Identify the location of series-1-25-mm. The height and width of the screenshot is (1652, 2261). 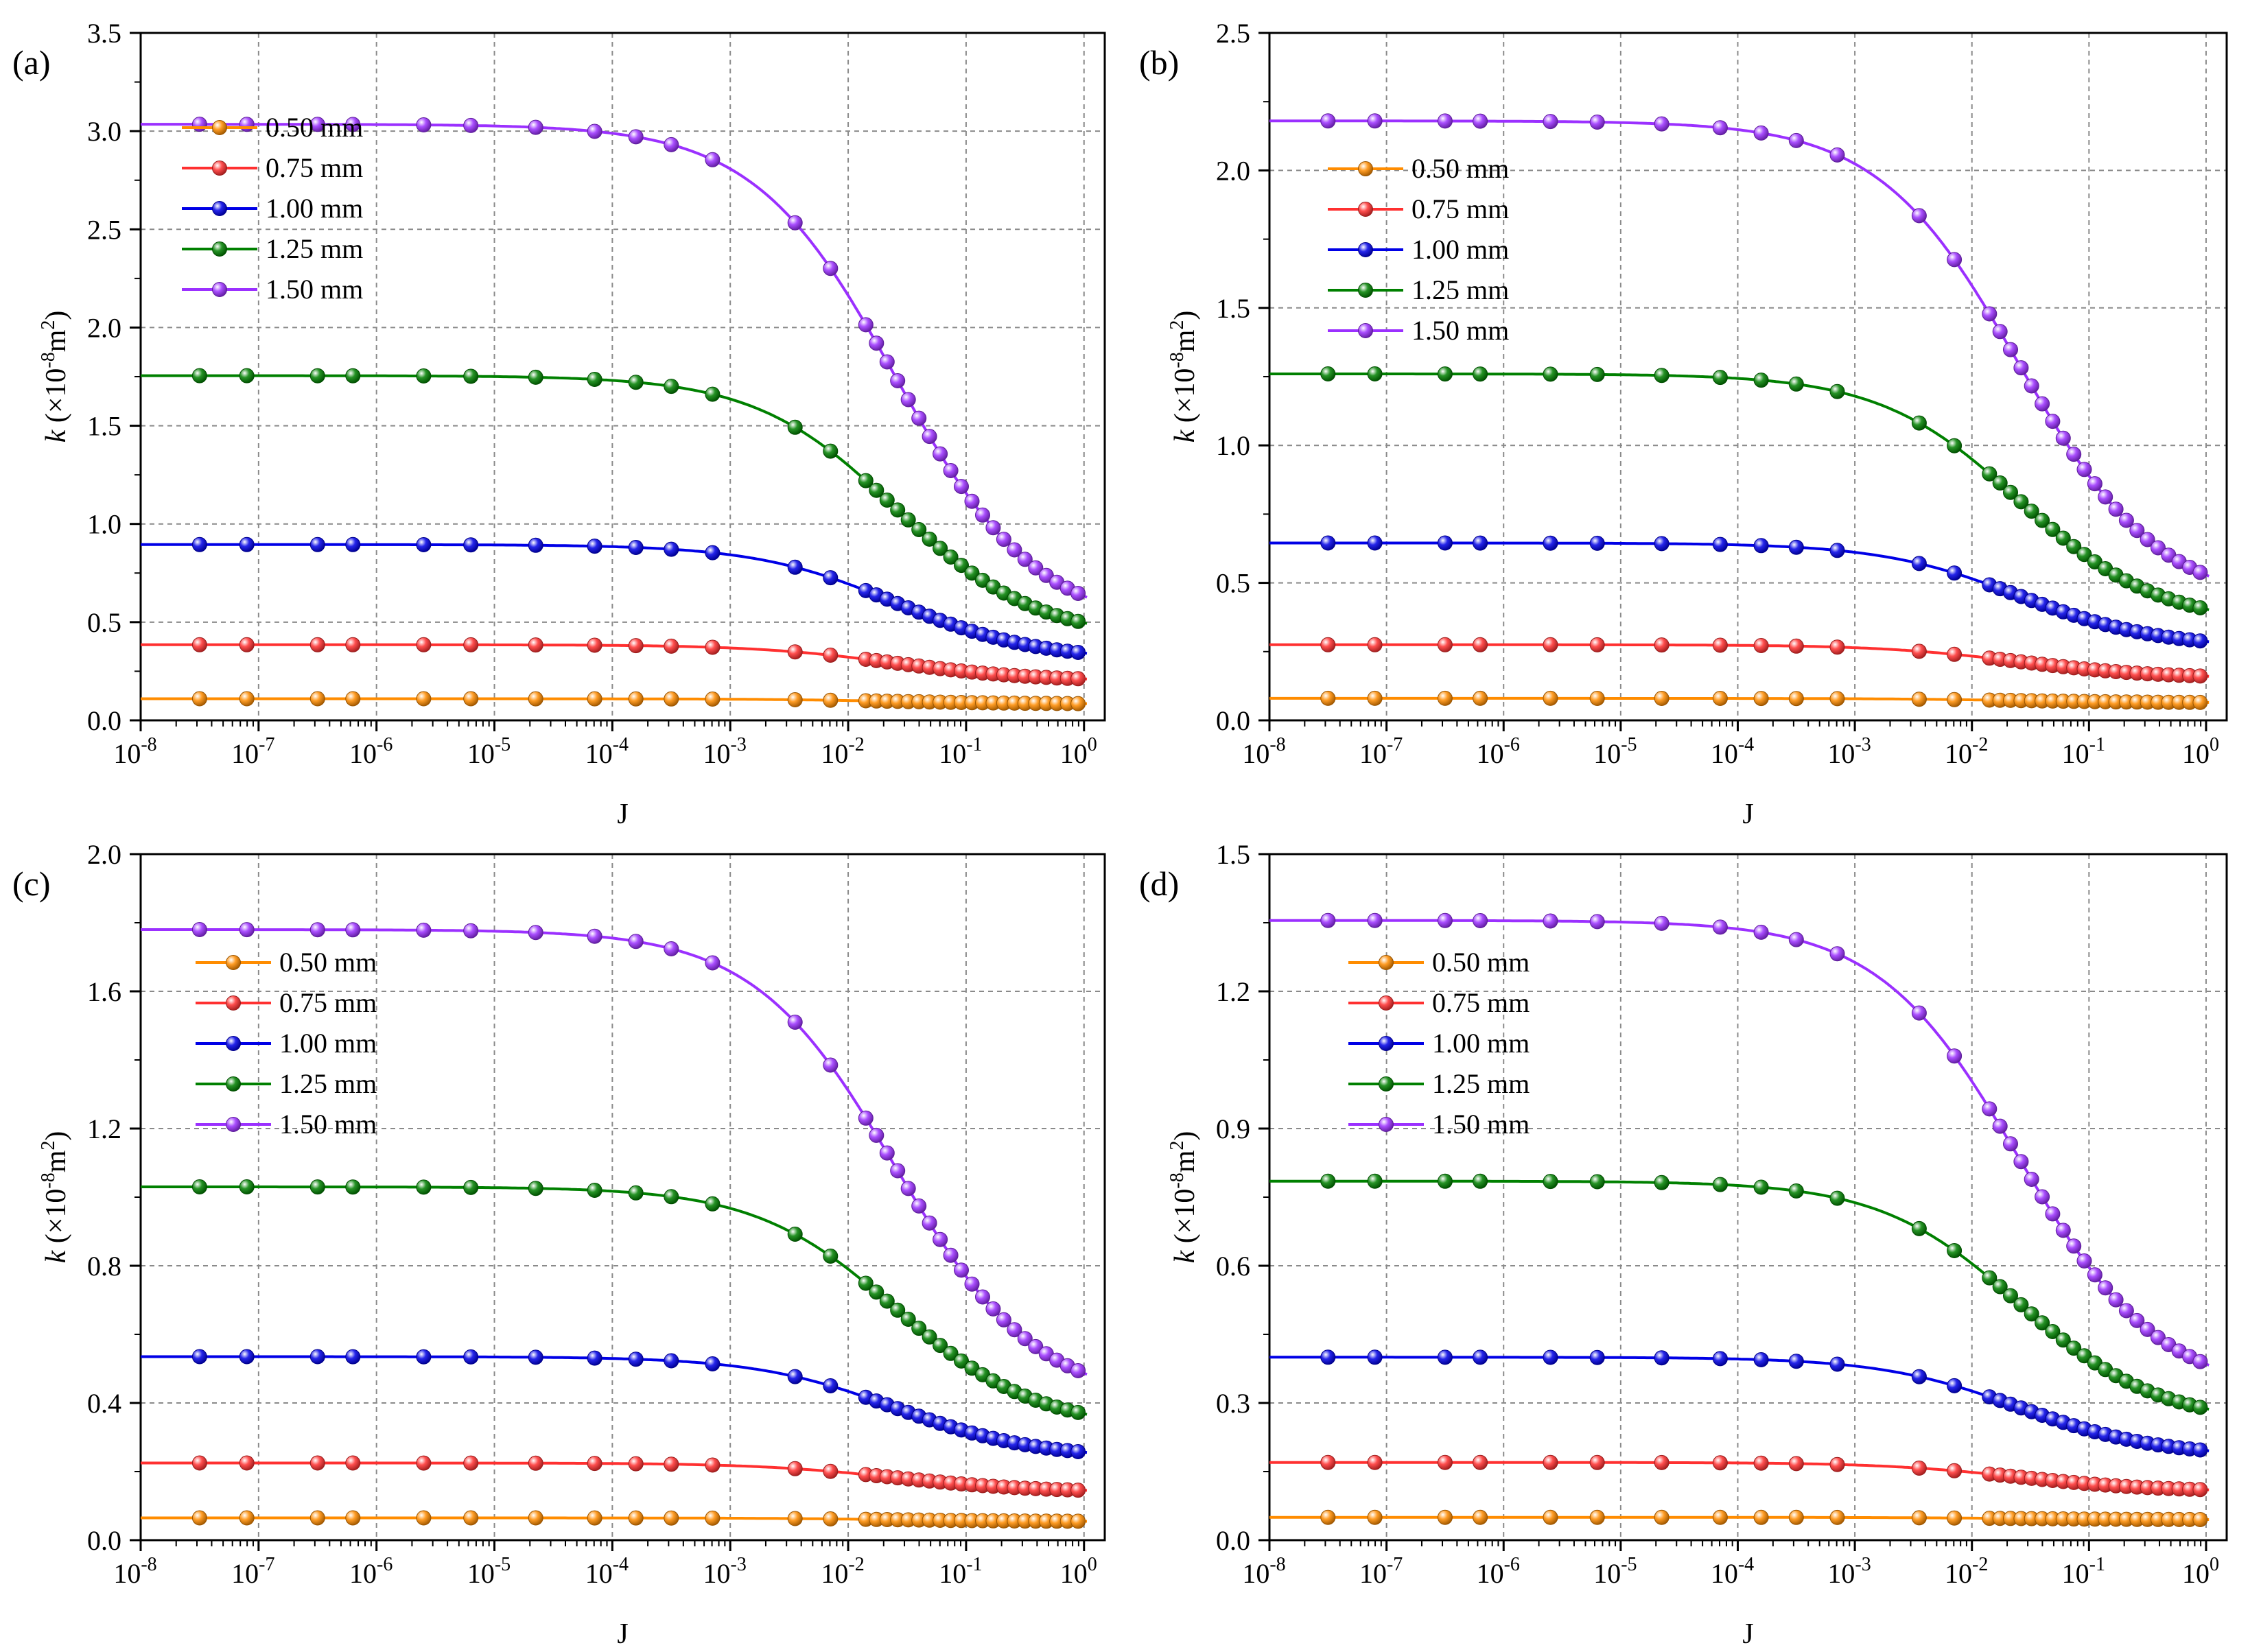
(614, 1299).